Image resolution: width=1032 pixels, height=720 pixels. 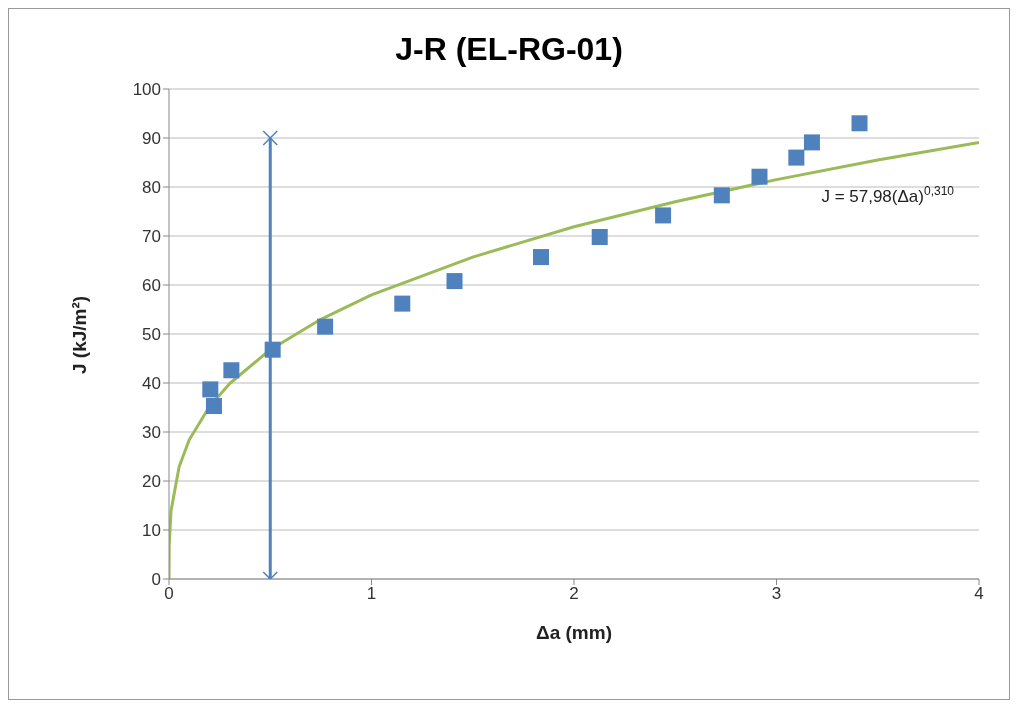 What do you see at coordinates (151, 188) in the screenshot?
I see `y-tick-label: 80` at bounding box center [151, 188].